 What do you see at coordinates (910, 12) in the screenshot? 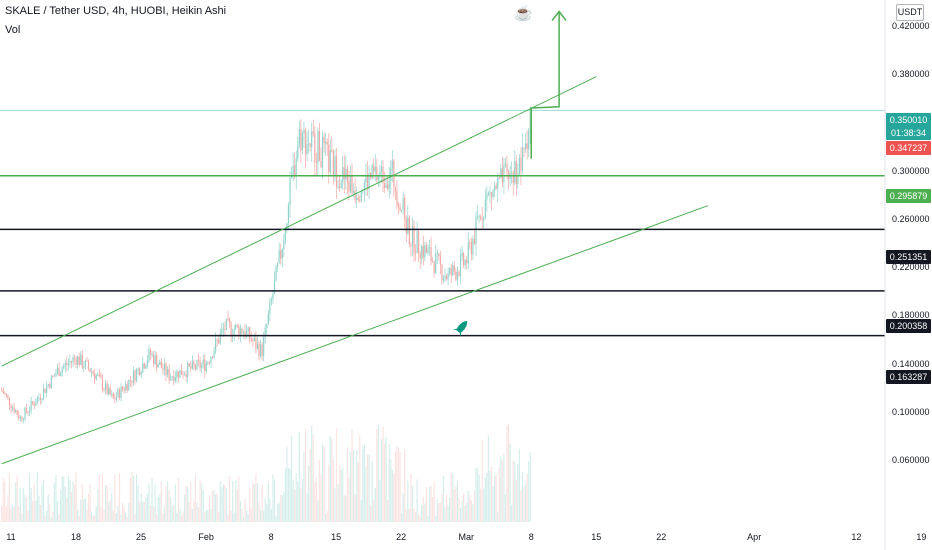
I see `currency-unit-button: USDT` at bounding box center [910, 12].